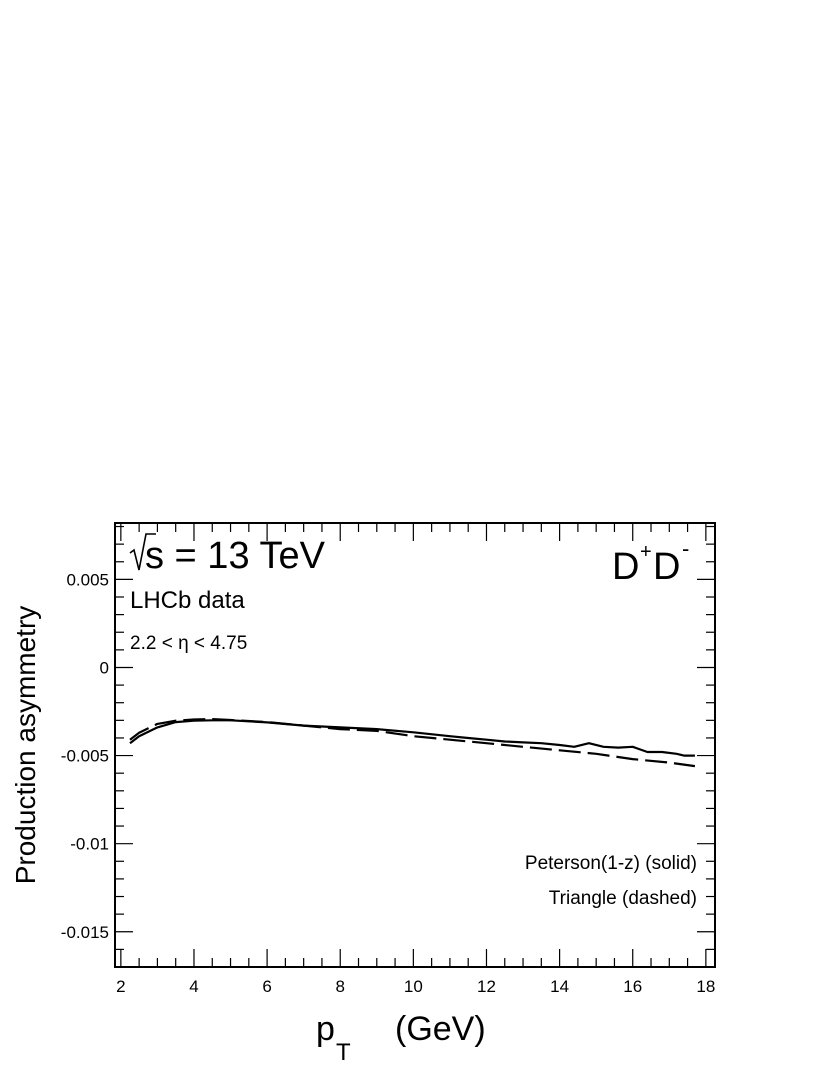  What do you see at coordinates (266, 986) in the screenshot?
I see `x-tick-label: 6` at bounding box center [266, 986].